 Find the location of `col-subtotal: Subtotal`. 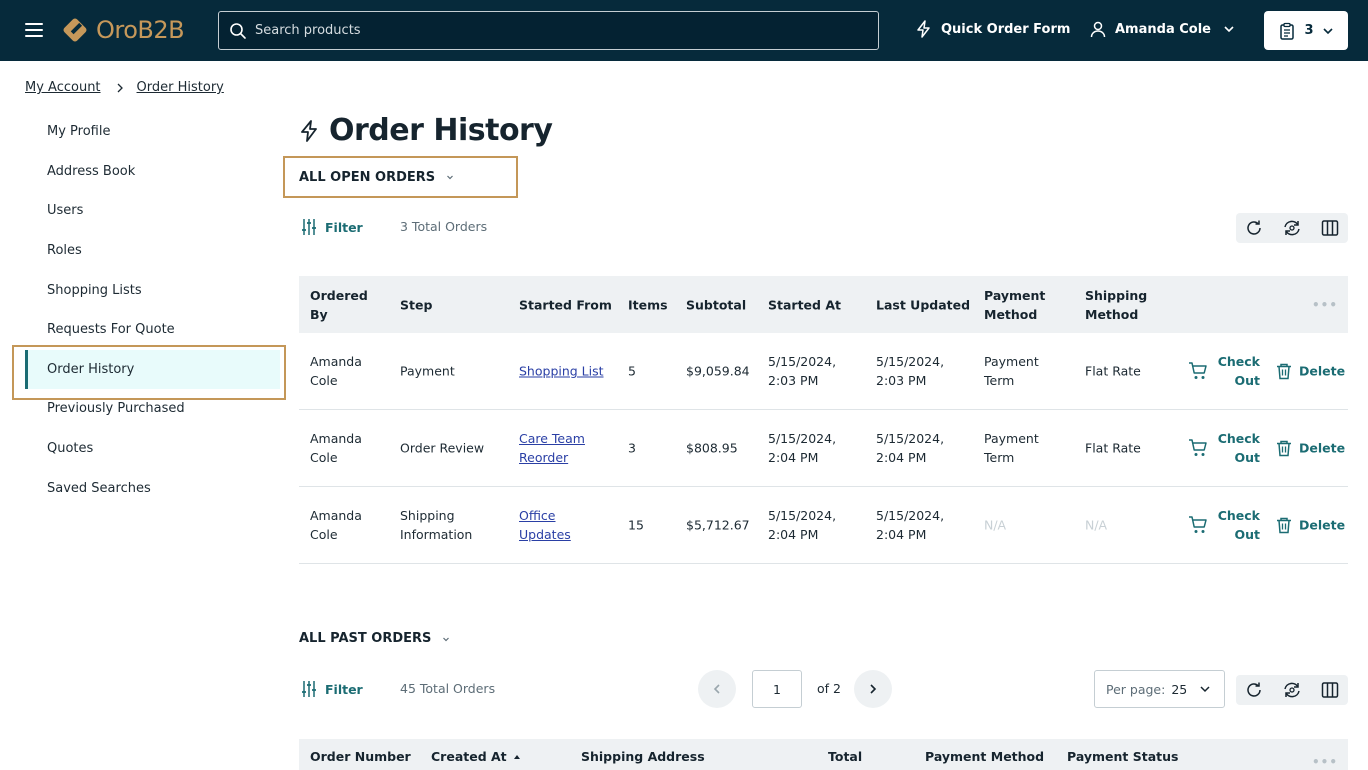

col-subtotal: Subtotal is located at coordinates (716, 304).